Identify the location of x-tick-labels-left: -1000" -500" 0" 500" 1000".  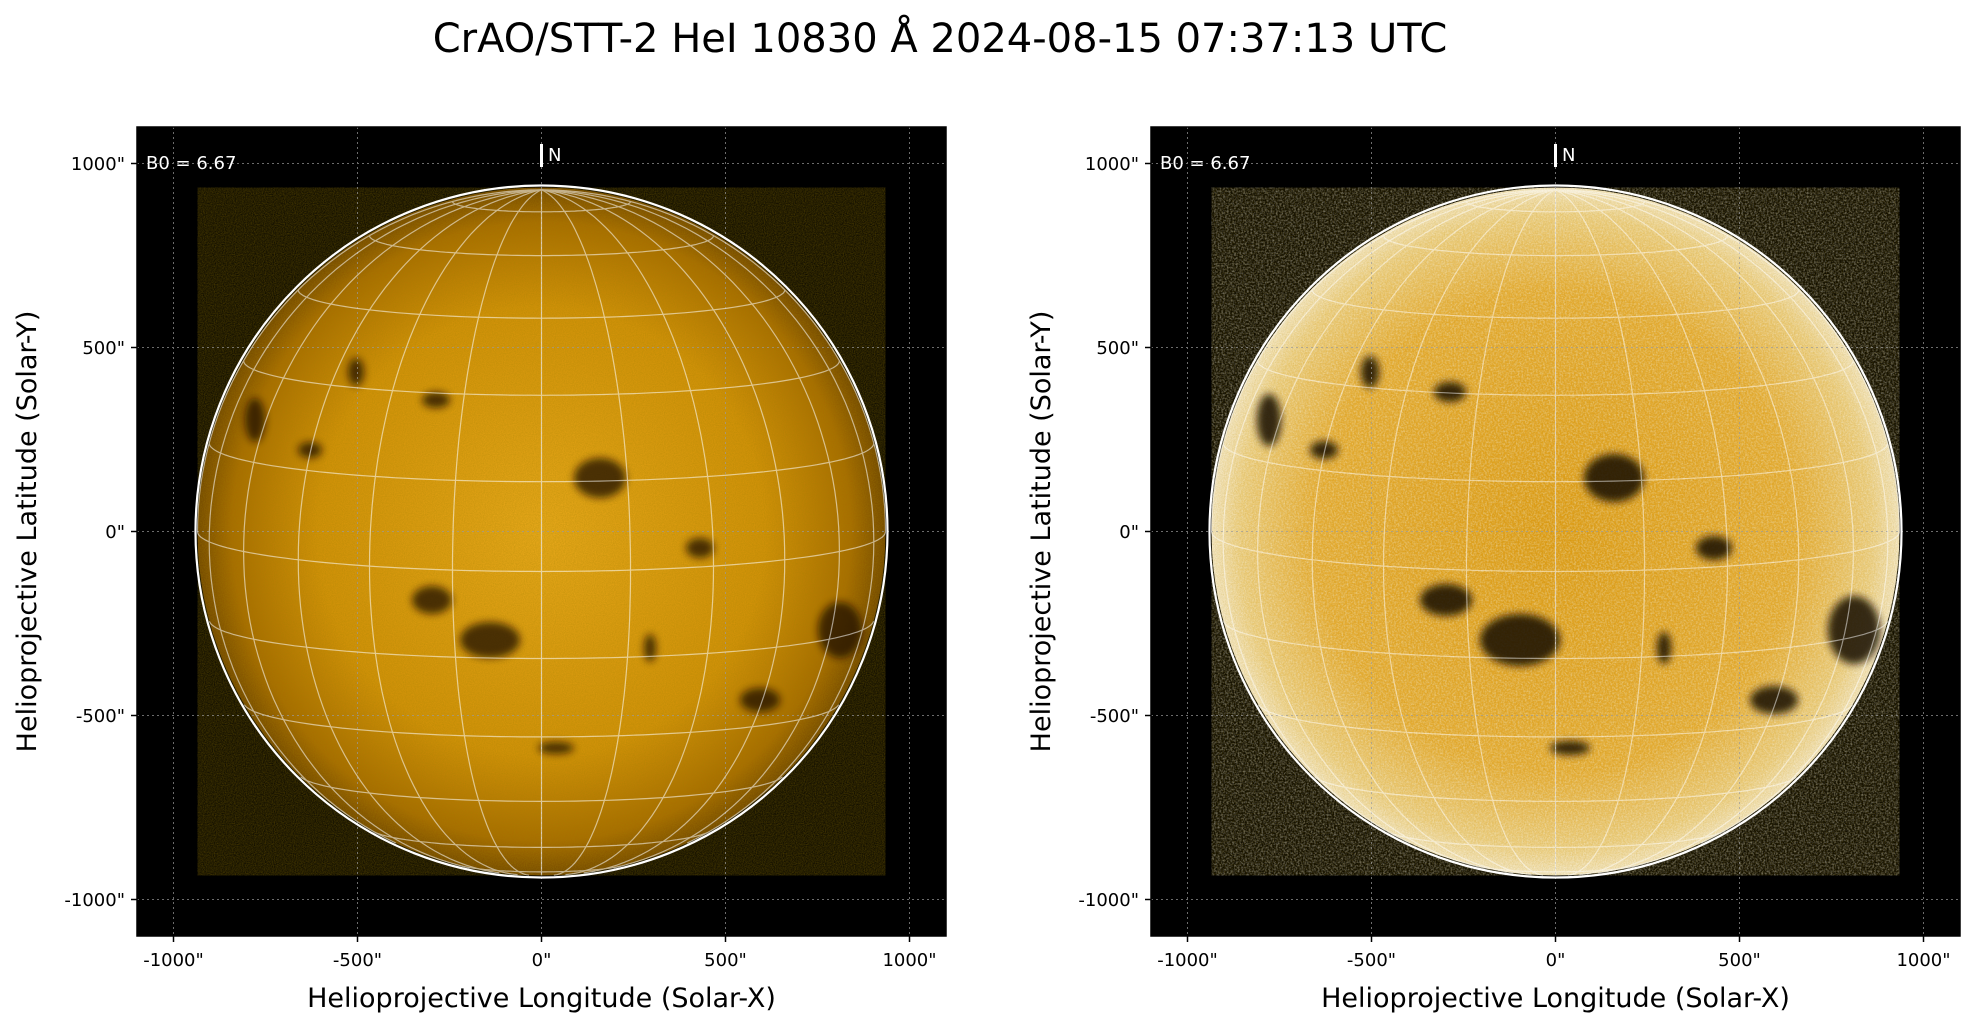
(539, 960).